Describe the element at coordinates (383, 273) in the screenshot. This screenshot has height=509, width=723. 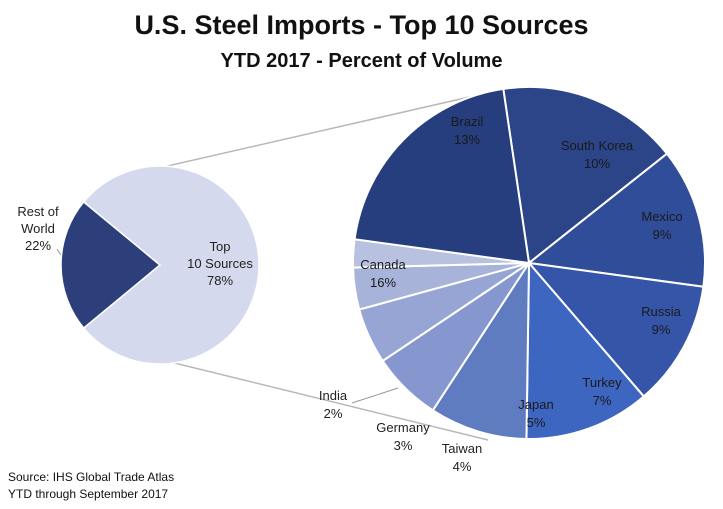
I see `slice-label-canada: Canada 16%` at that location.